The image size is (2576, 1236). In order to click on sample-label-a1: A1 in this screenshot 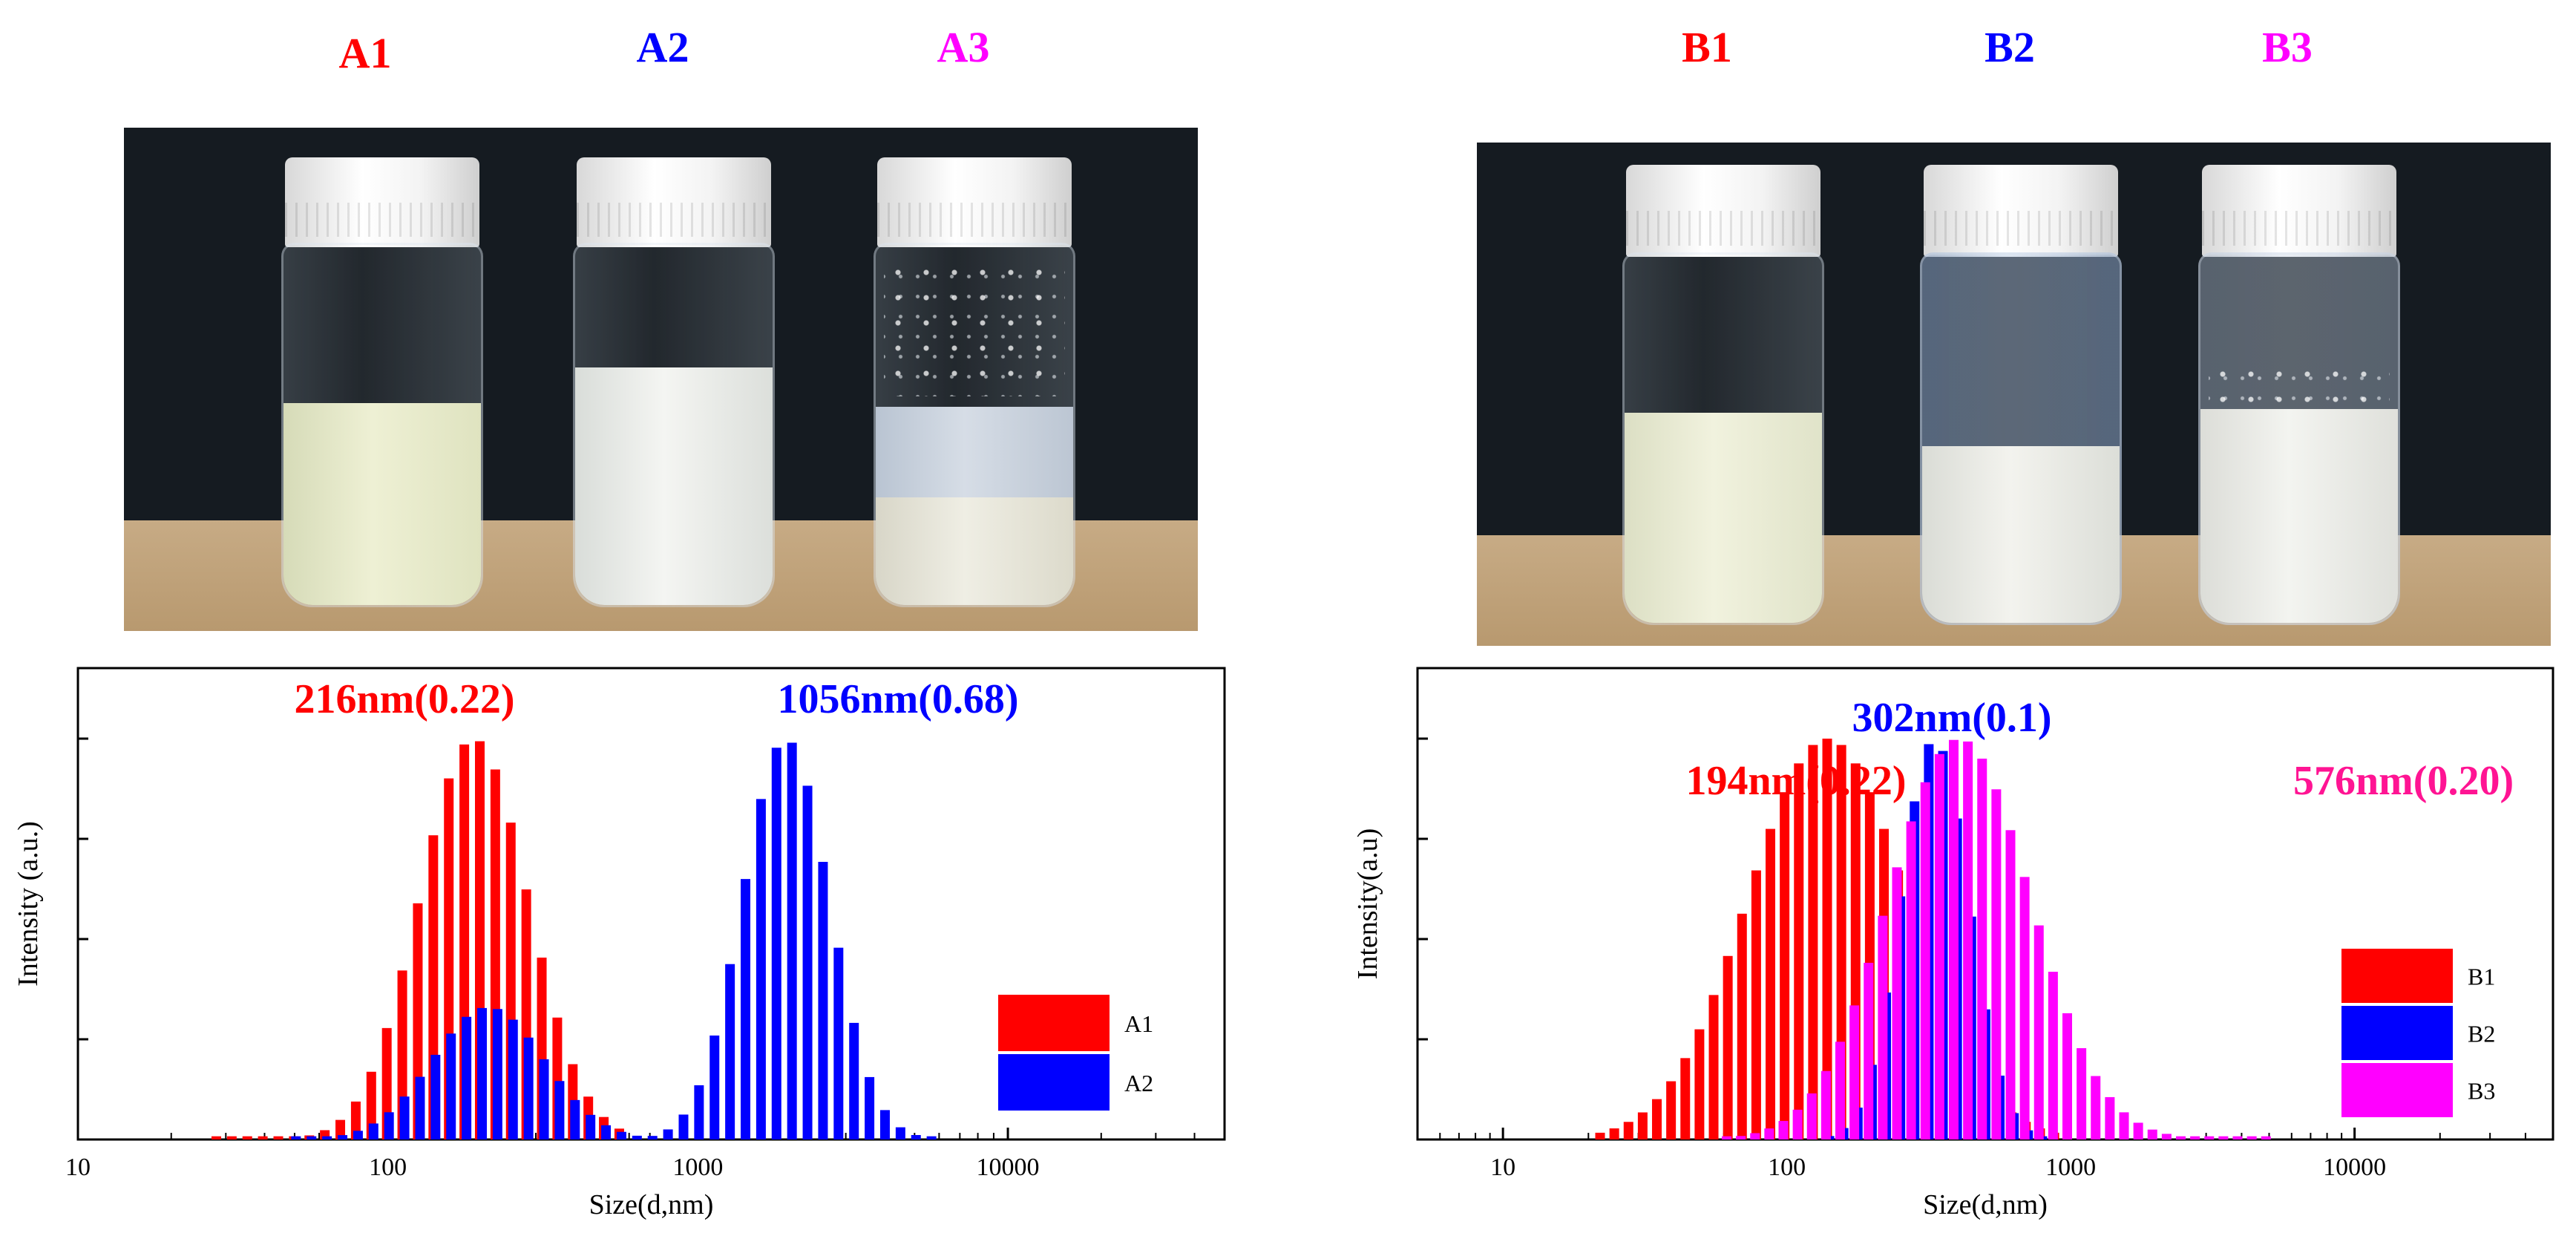, I will do `click(365, 53)`.